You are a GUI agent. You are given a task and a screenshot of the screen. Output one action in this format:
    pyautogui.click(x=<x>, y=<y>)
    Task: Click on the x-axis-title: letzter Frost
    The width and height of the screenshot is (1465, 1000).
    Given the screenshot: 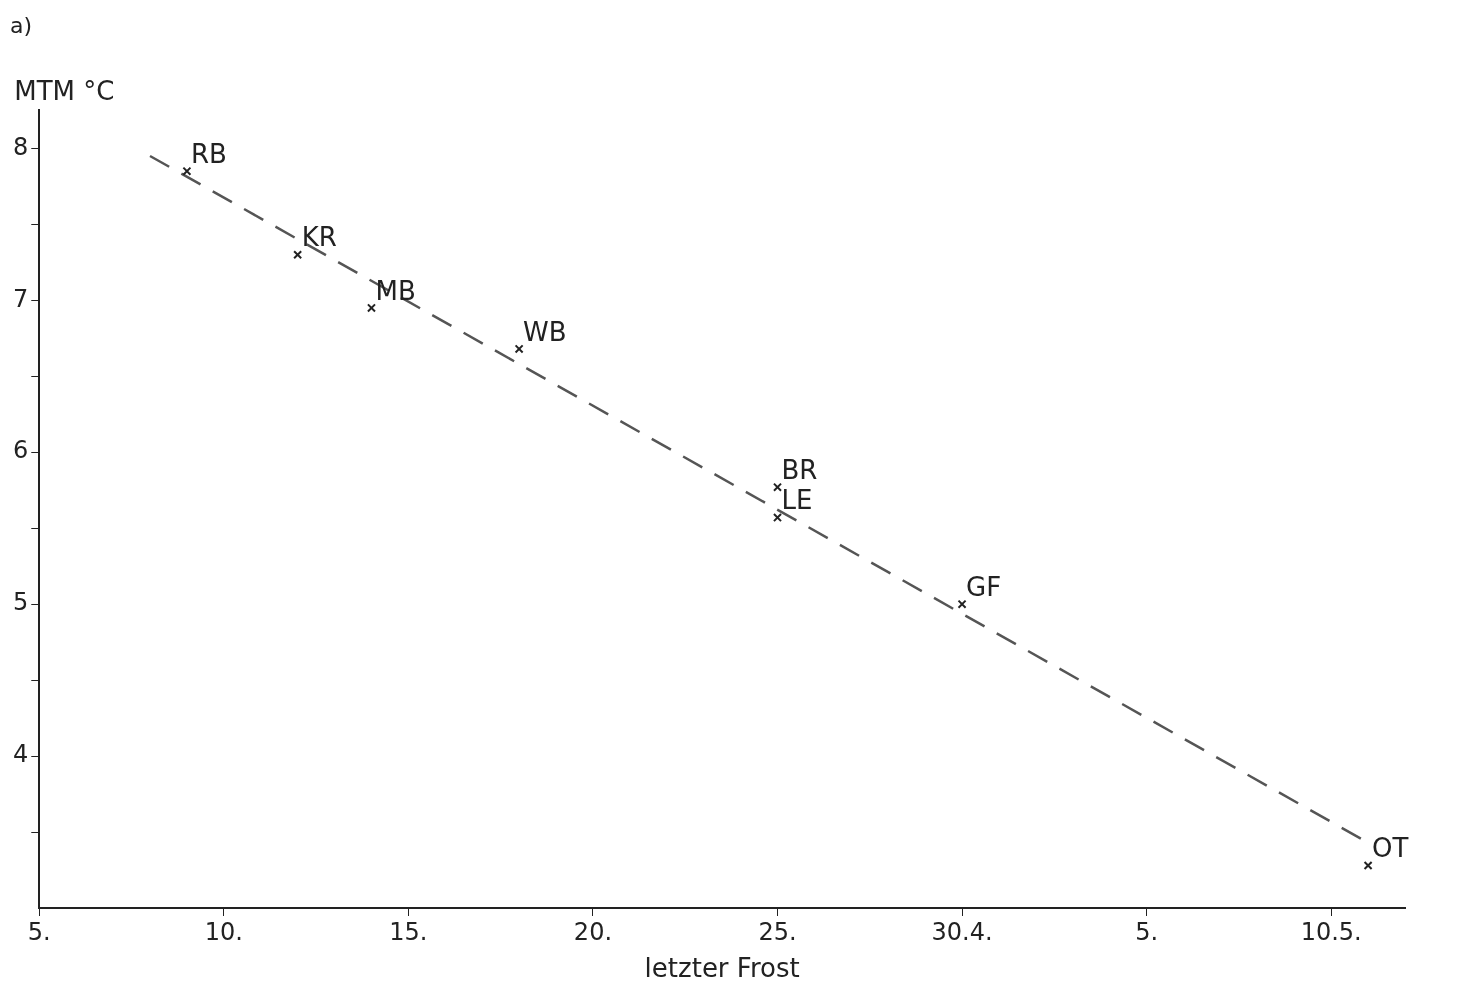 What is the action you would take?
    pyautogui.click(x=722, y=968)
    